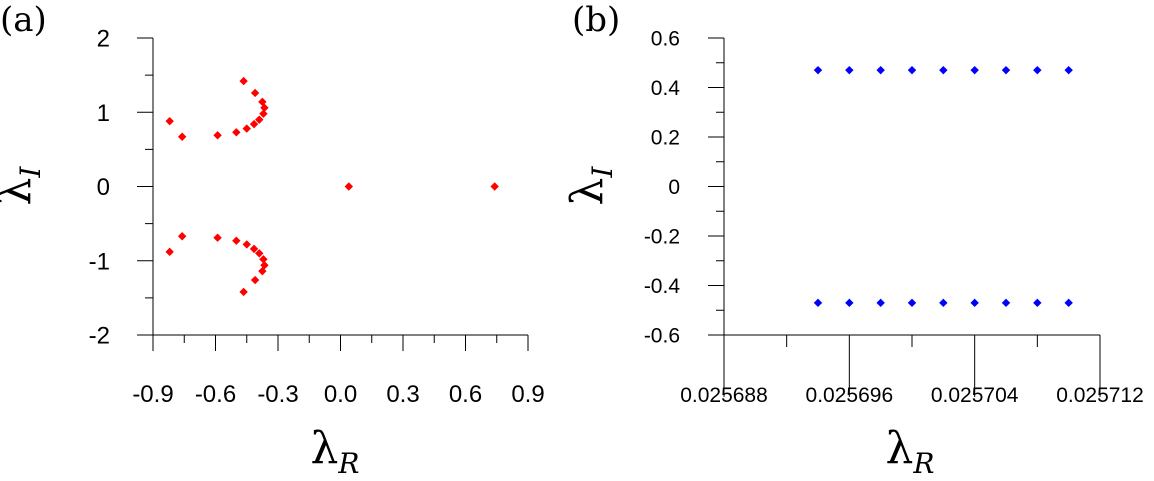 This screenshot has height=481, width=1154. What do you see at coordinates (340, 394) in the screenshot?
I see `x-tick-label: 0.0` at bounding box center [340, 394].